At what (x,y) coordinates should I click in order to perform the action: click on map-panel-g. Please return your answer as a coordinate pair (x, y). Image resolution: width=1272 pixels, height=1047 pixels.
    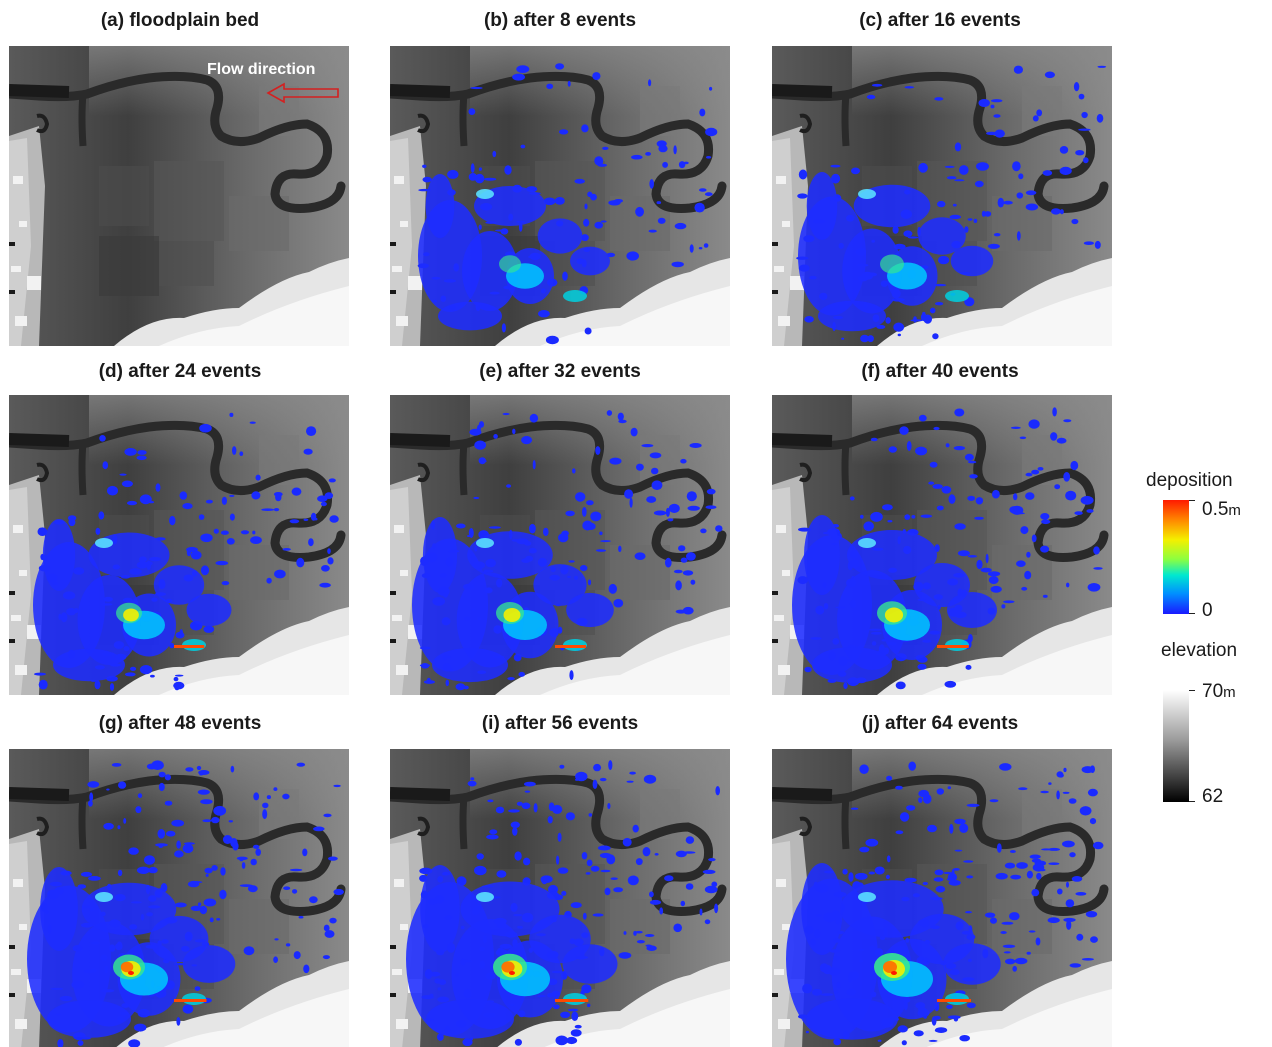
    Looking at the image, I should click on (179, 898).